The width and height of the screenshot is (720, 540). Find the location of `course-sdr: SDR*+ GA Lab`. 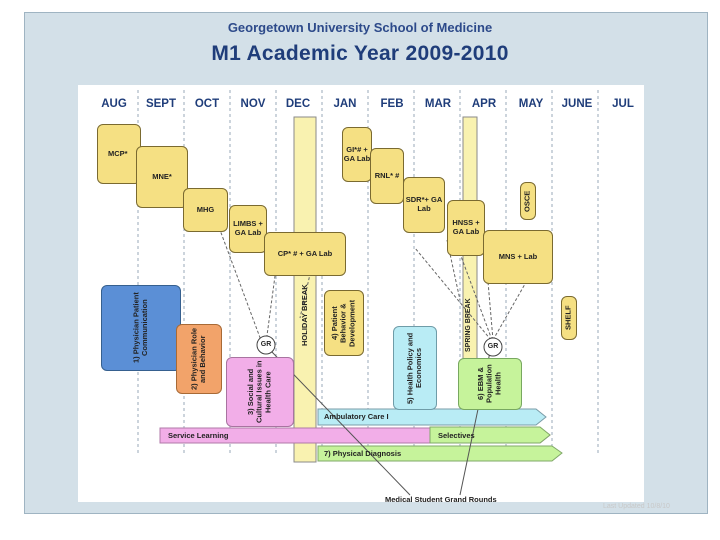

course-sdr: SDR*+ GA Lab is located at coordinates (424, 205).